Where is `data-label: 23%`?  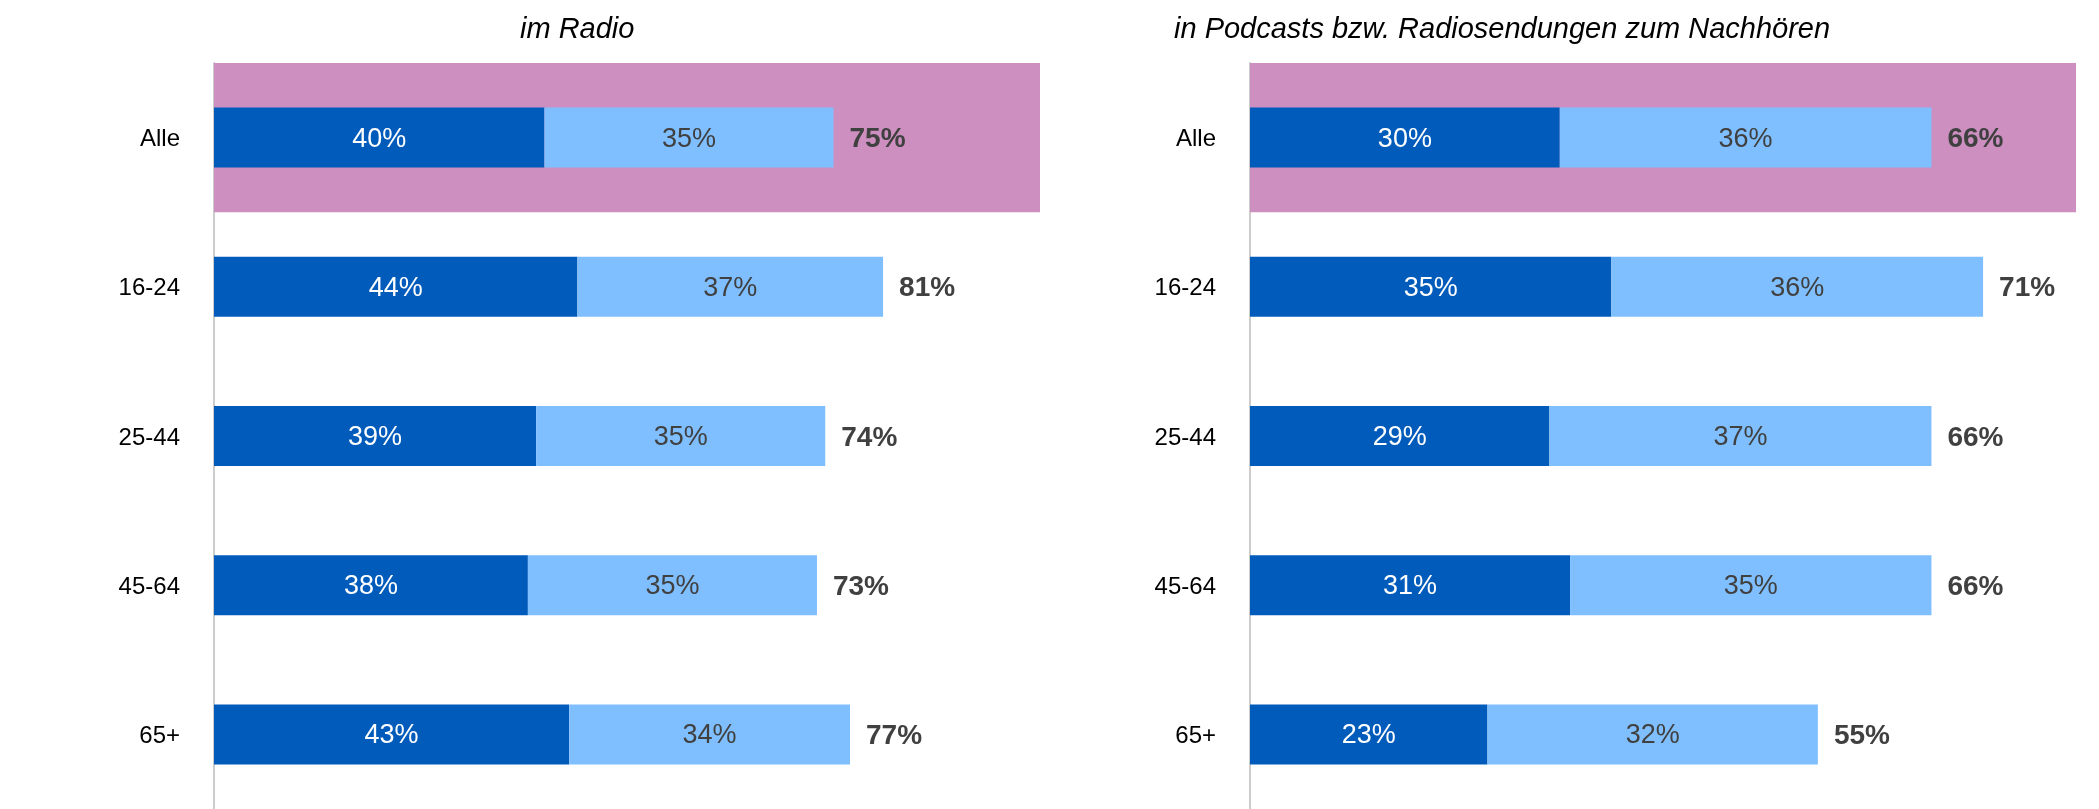
data-label: 23% is located at coordinates (1368, 734).